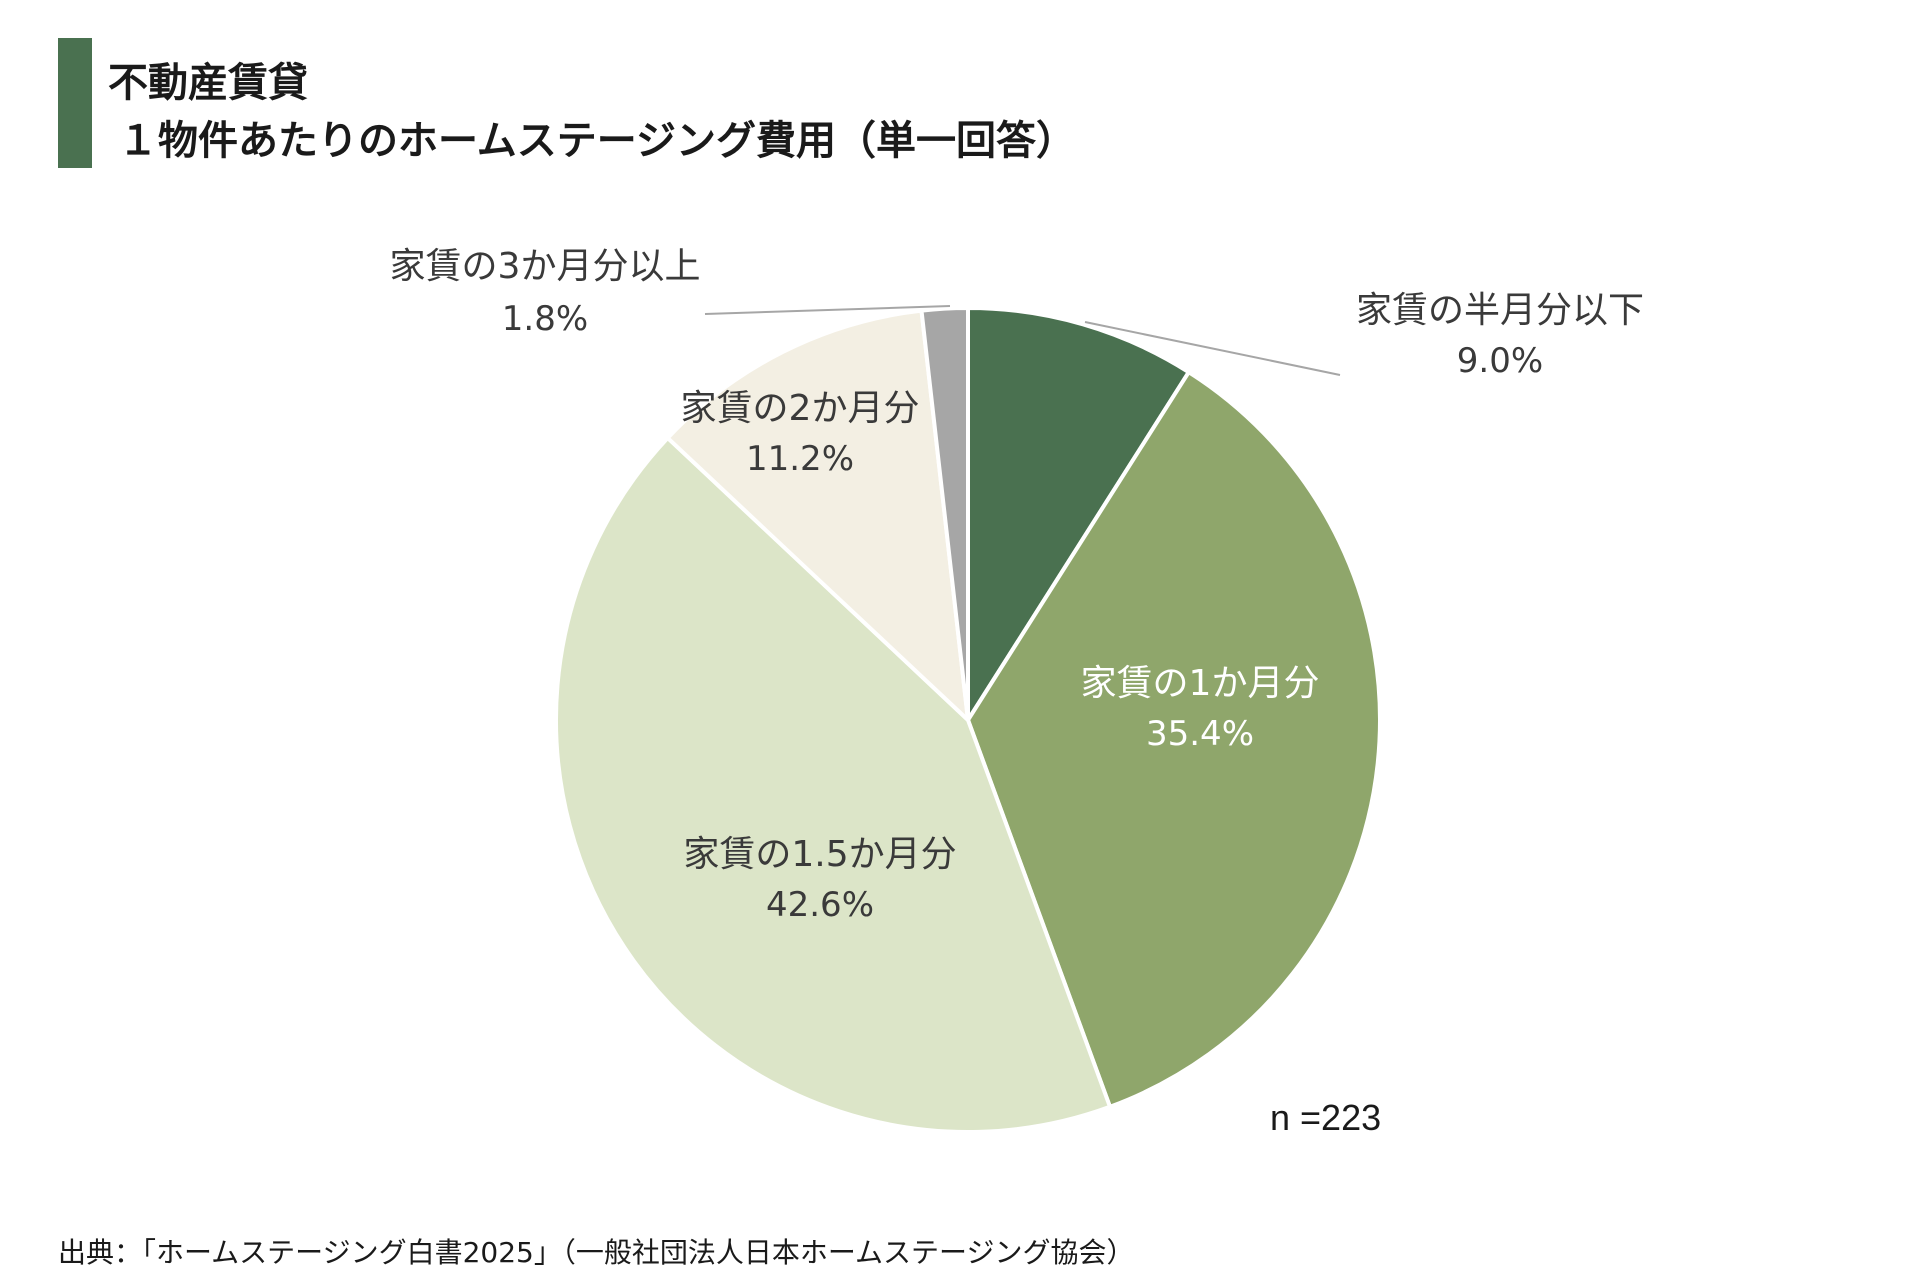 Image resolution: width=1920 pixels, height=1280 pixels. Describe the element at coordinates (1200, 683) in the screenshot. I see `slice-category-label-2: 家賃の1か月分` at that location.